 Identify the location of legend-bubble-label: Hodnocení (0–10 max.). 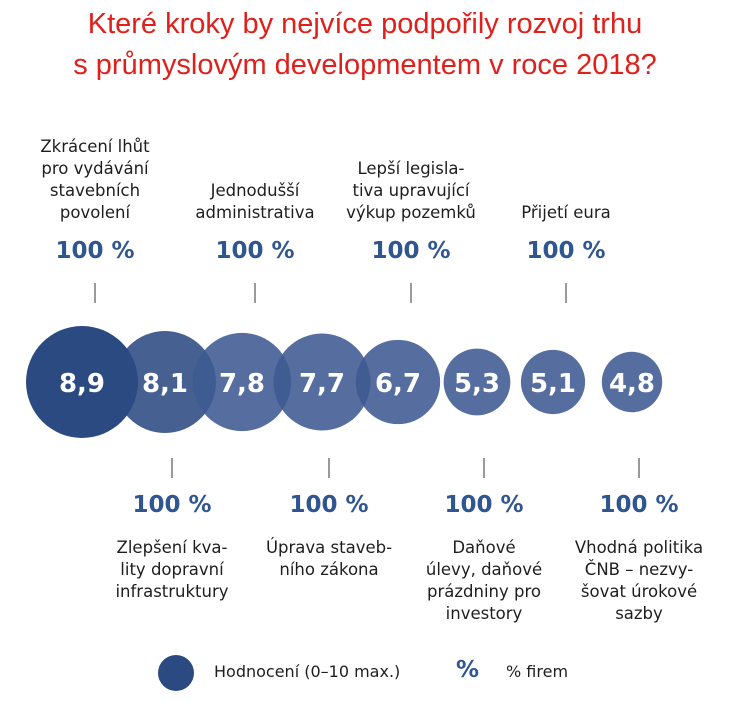
(307, 671).